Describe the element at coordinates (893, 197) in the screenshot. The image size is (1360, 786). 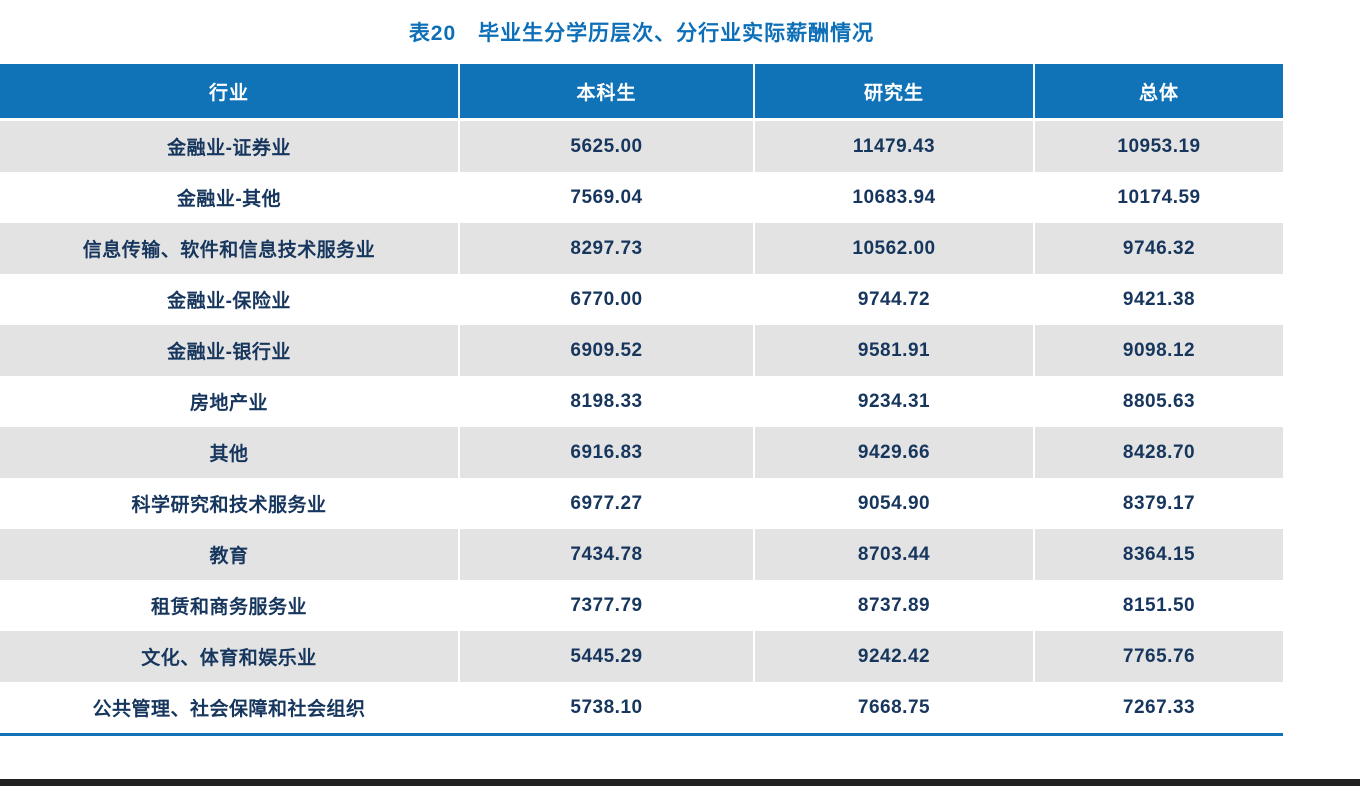
I see `cell-graduate: 10683.94` at that location.